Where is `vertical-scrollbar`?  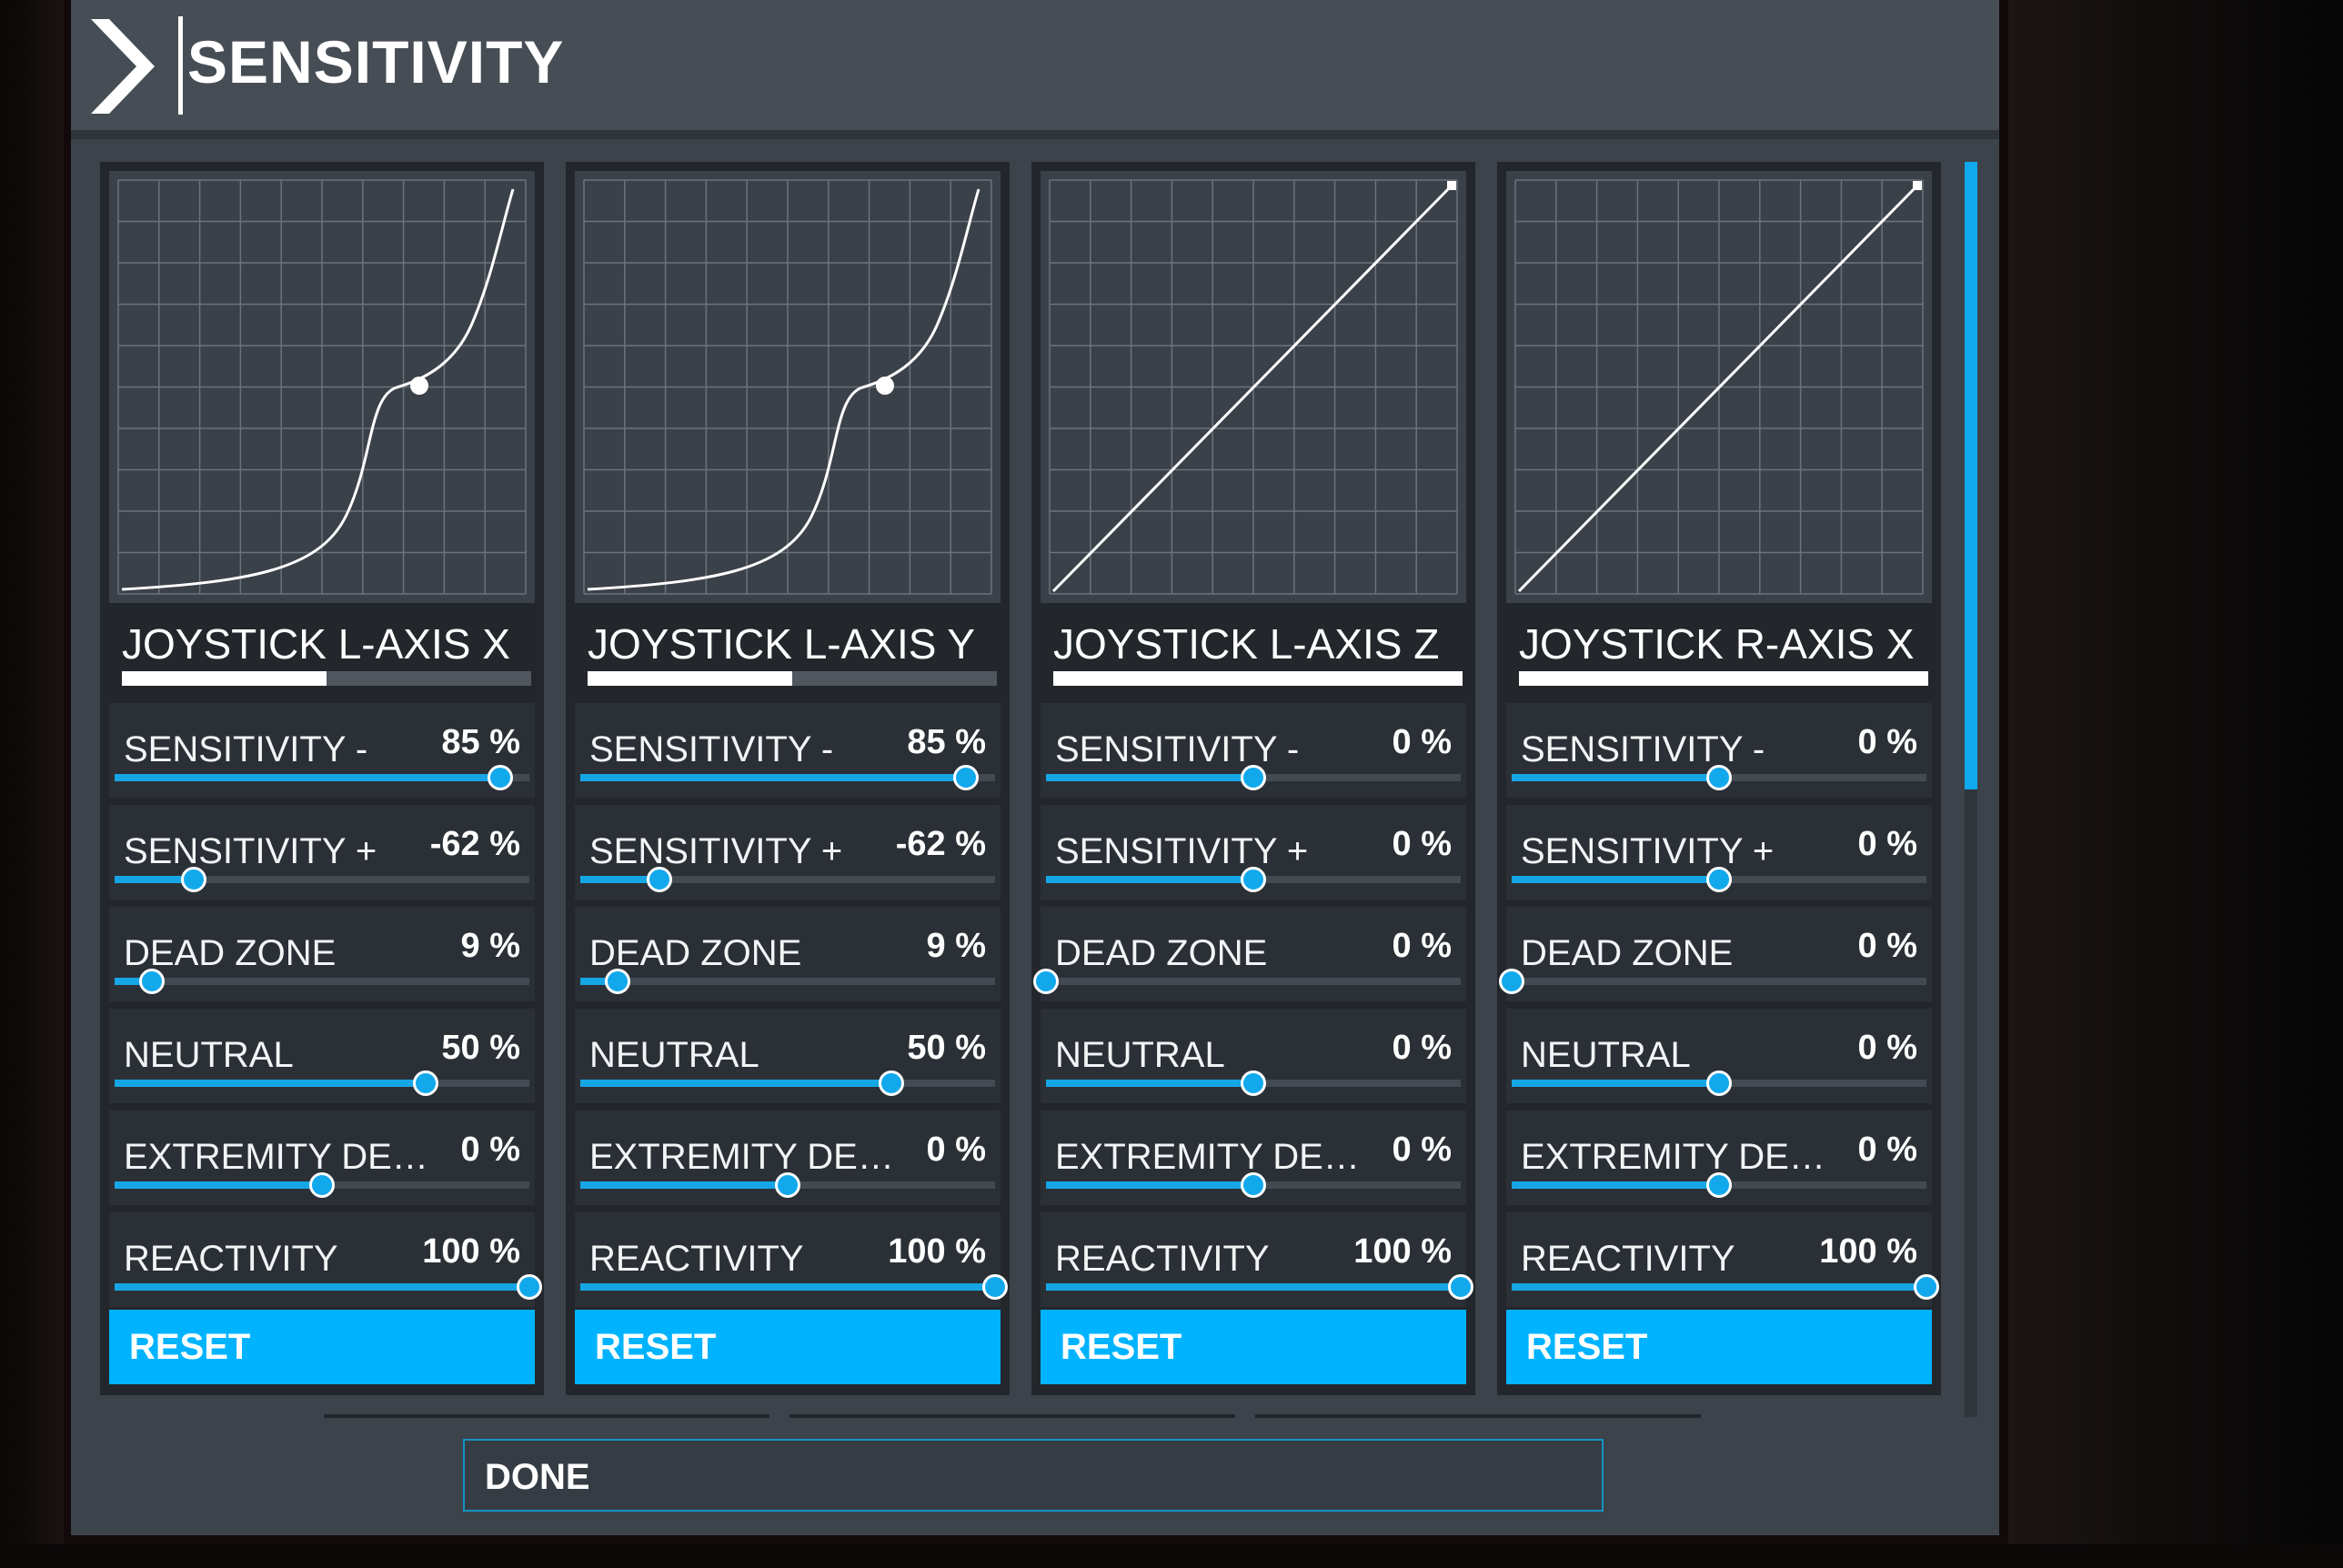 vertical-scrollbar is located at coordinates (1971, 789).